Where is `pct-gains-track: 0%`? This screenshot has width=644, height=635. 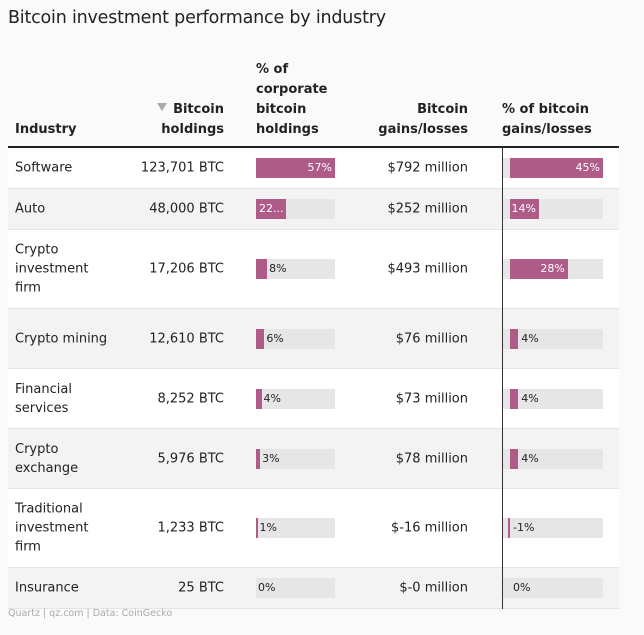
pct-gains-track: 0% is located at coordinates (553, 588).